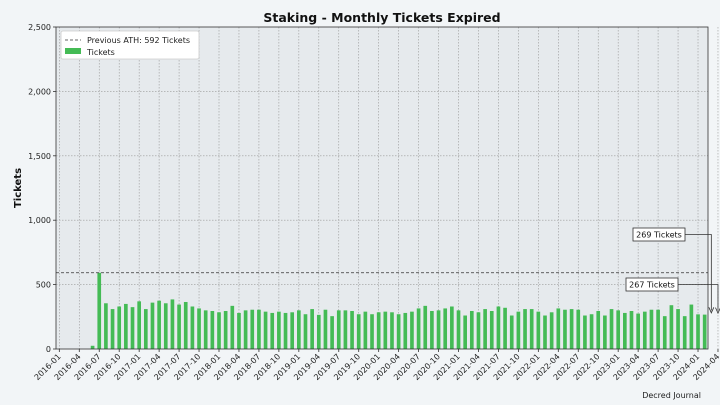 The width and height of the screenshot is (720, 405). Describe the element at coordinates (73, 51) in the screenshot. I see `legend-tickets-swatch` at that location.